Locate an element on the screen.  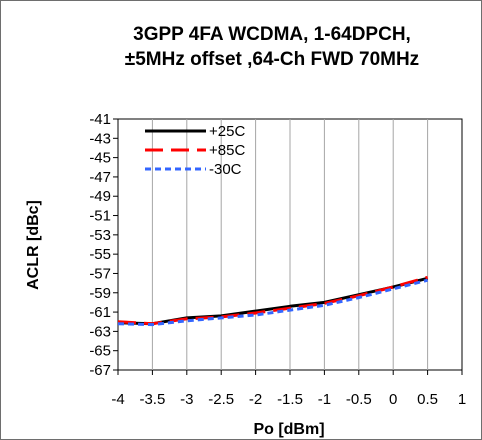
y-tick-label: -41 is located at coordinates (100, 119).